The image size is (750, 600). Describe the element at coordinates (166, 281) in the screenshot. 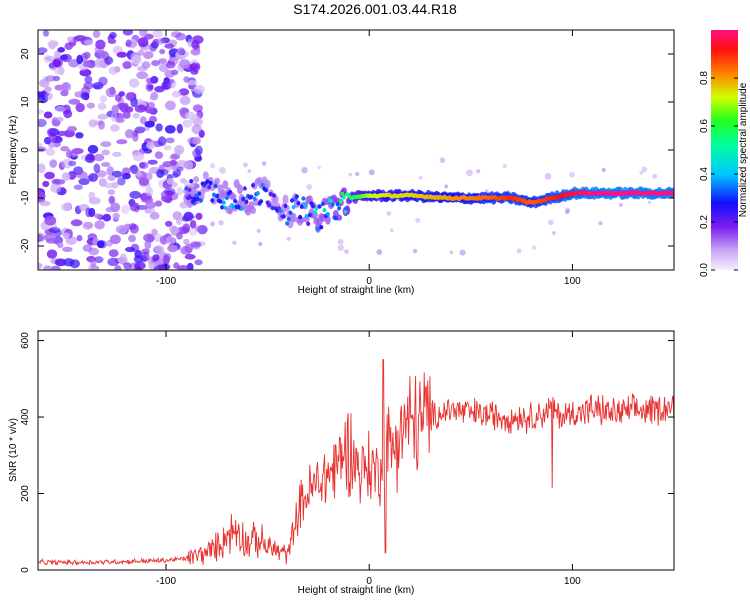

I see `heatmap-x-tick-label: -100` at that location.